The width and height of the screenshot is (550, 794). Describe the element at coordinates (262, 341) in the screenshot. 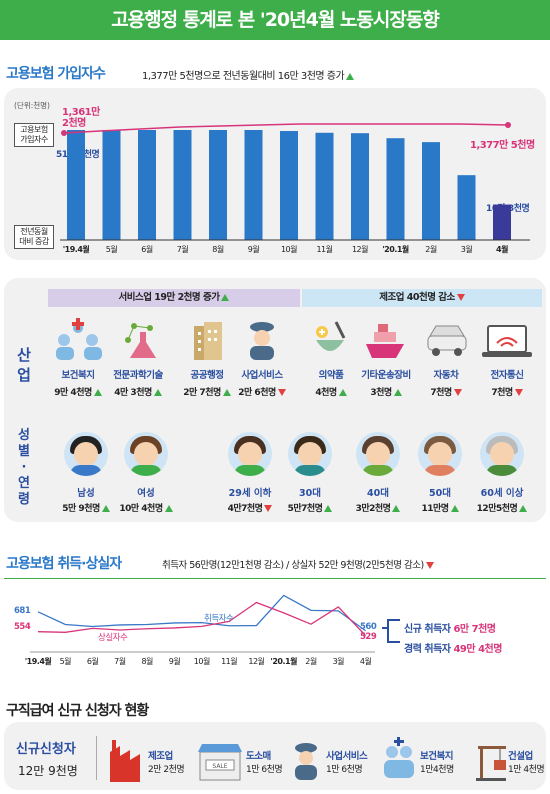

I see `guard-icon` at that location.